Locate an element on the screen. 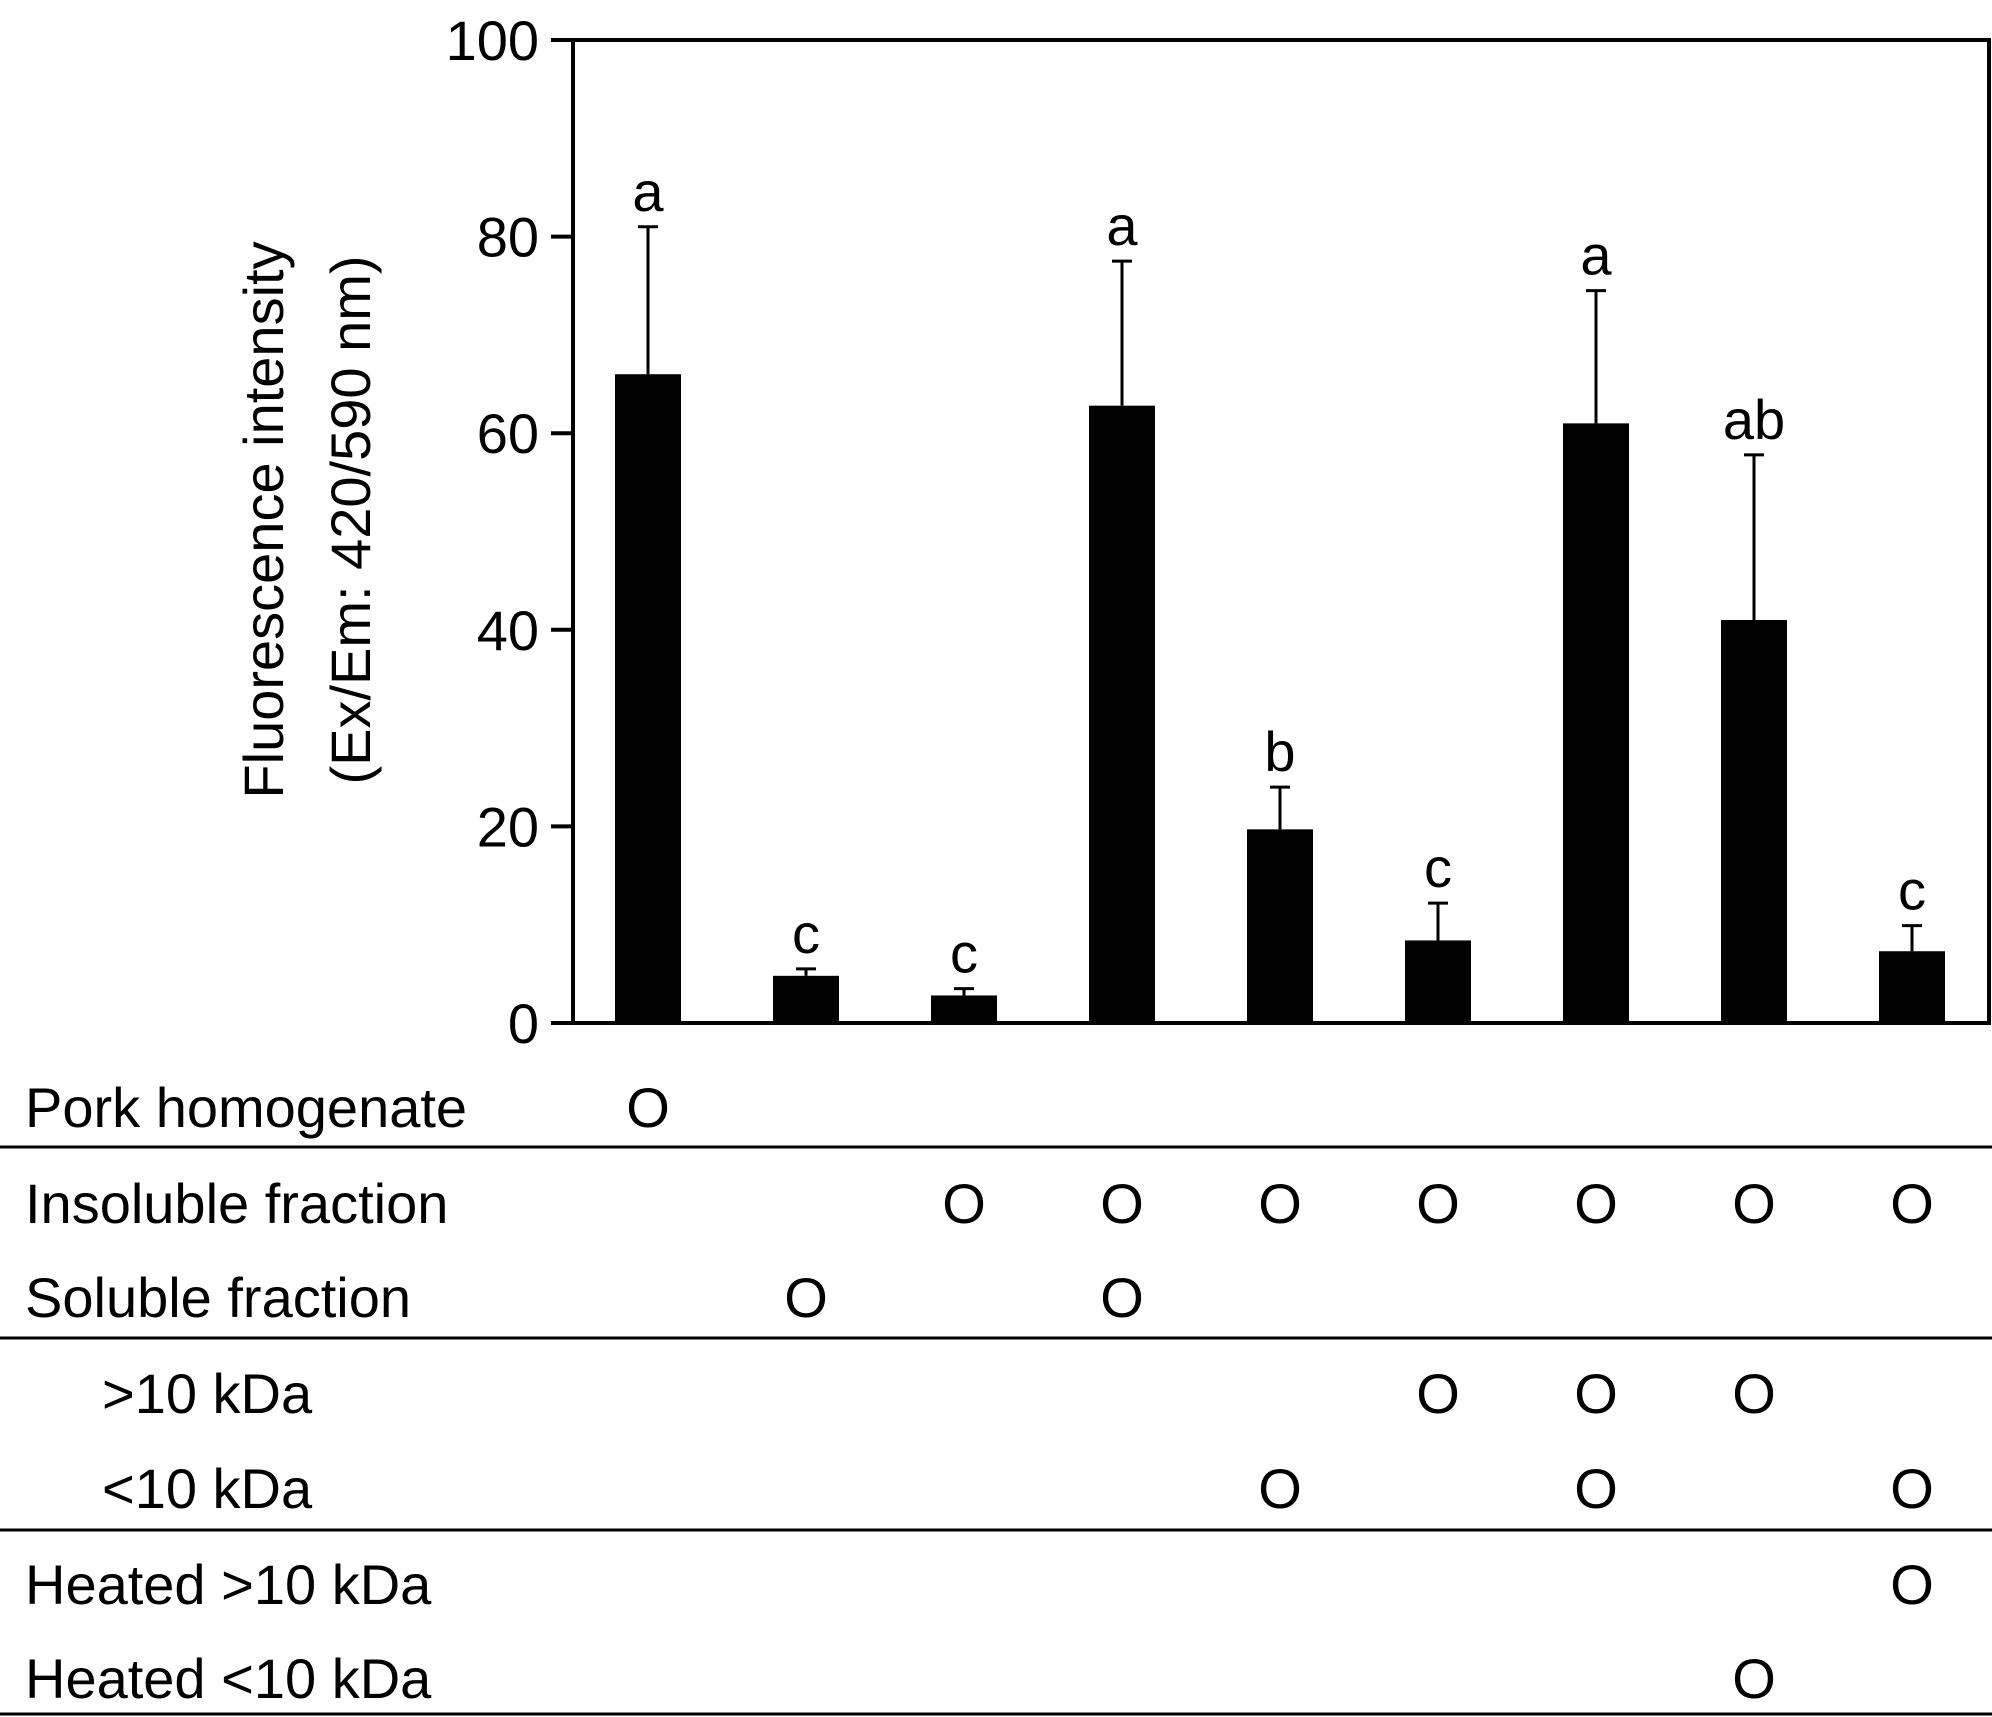  table-row-label: Heated <10 kDa is located at coordinates (228, 1678).